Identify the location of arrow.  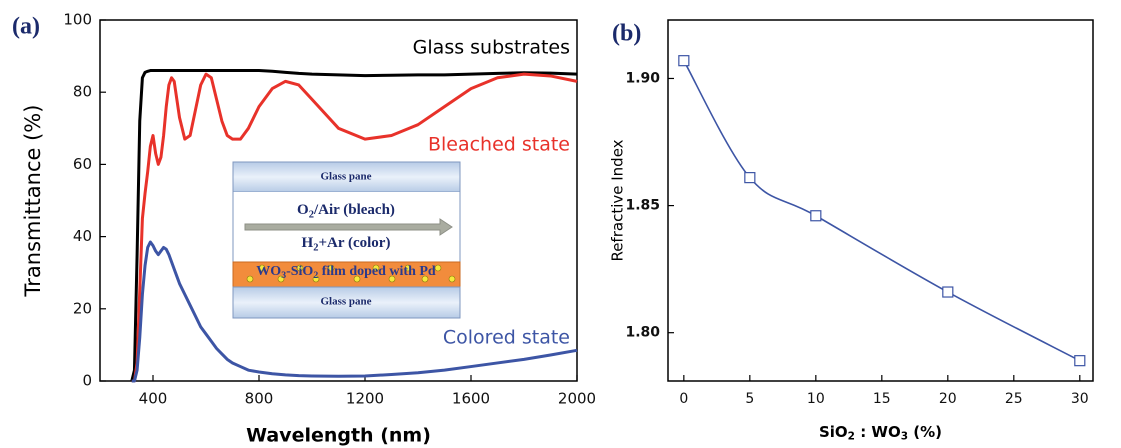
(348, 227).